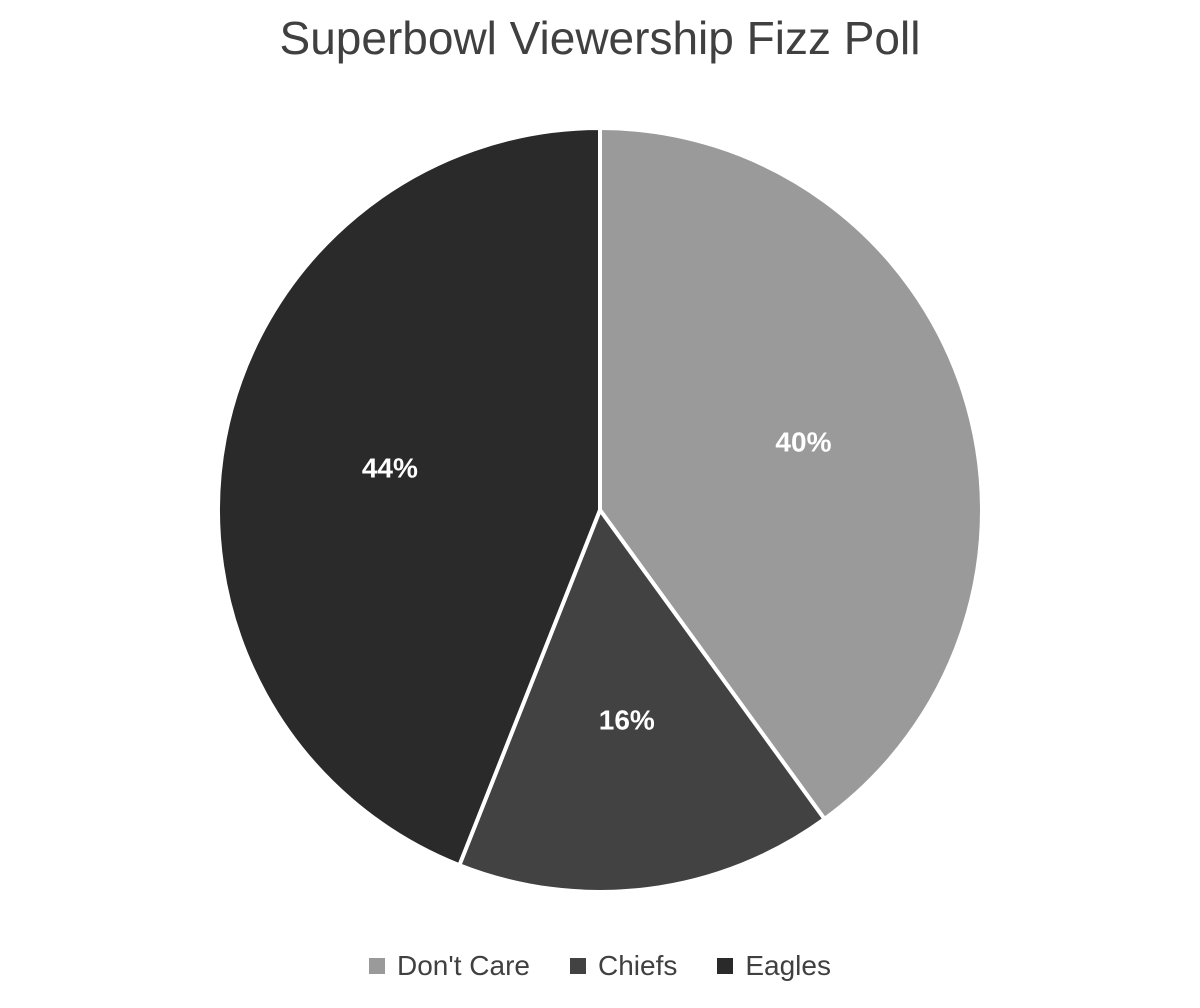 The image size is (1200, 1008). I want to click on data-label-eagles: 44%, so click(390, 467).